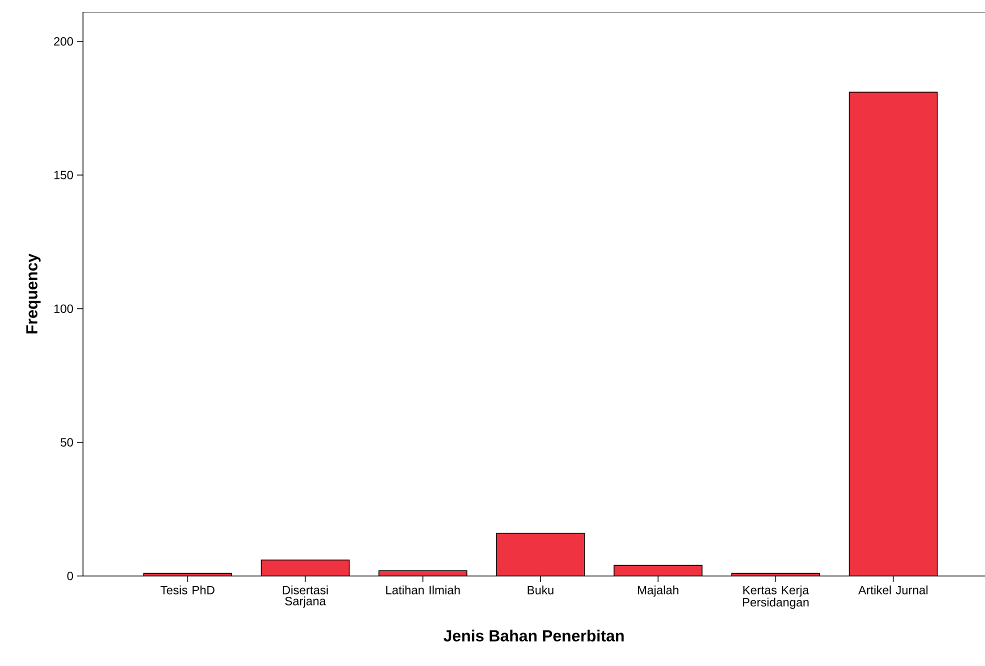 The image size is (985, 666). Describe the element at coordinates (67, 442) in the screenshot. I see `y-tick-label: 50` at that location.